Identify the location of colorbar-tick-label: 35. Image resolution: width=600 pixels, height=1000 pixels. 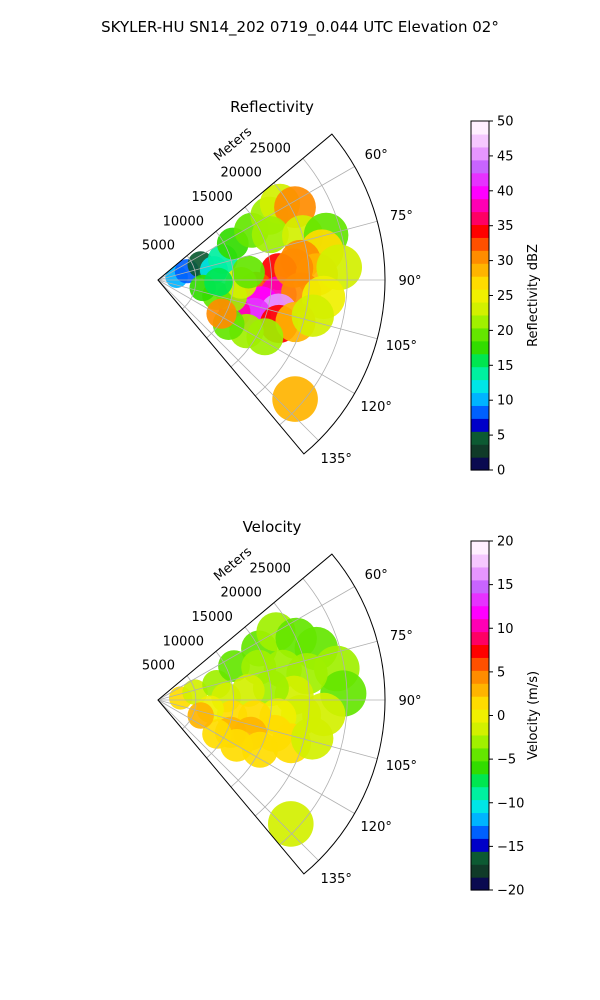
(505, 226).